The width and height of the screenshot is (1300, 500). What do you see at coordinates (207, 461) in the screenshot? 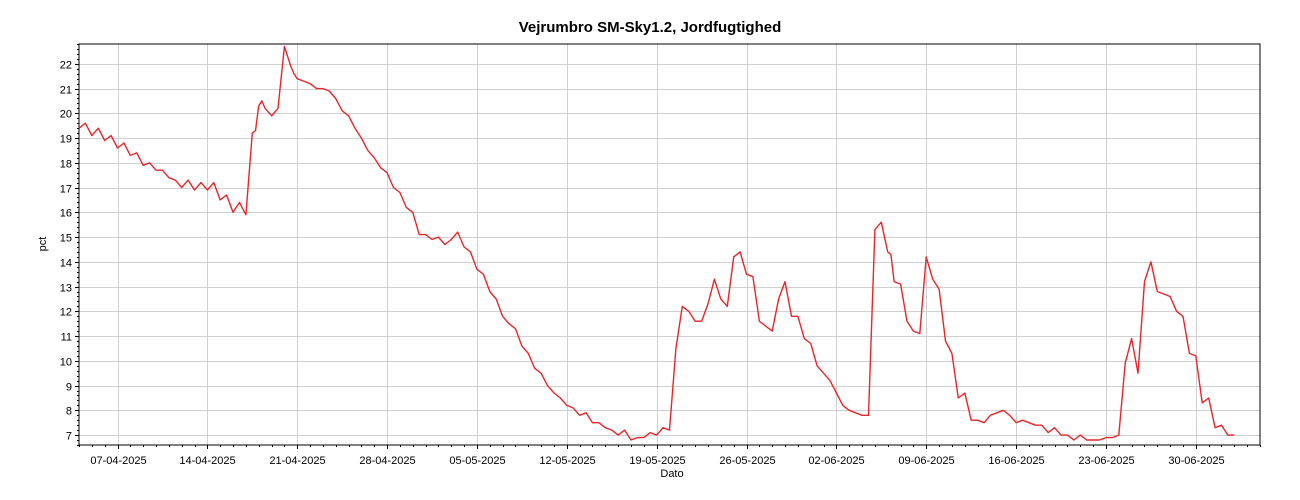
I see `x-tick-label: 14-04-2025` at bounding box center [207, 461].